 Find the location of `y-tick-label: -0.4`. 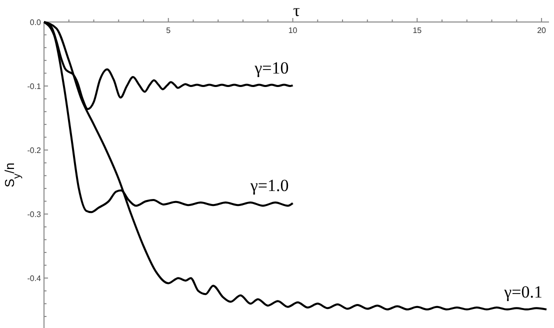

y-tick-label: -0.4 is located at coordinates (34, 279).